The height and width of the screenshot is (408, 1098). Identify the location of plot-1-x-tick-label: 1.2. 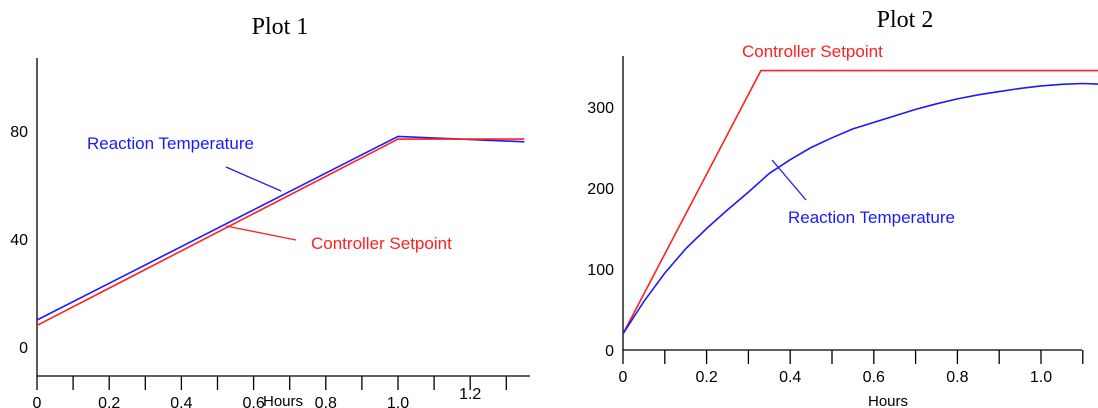
(470, 394).